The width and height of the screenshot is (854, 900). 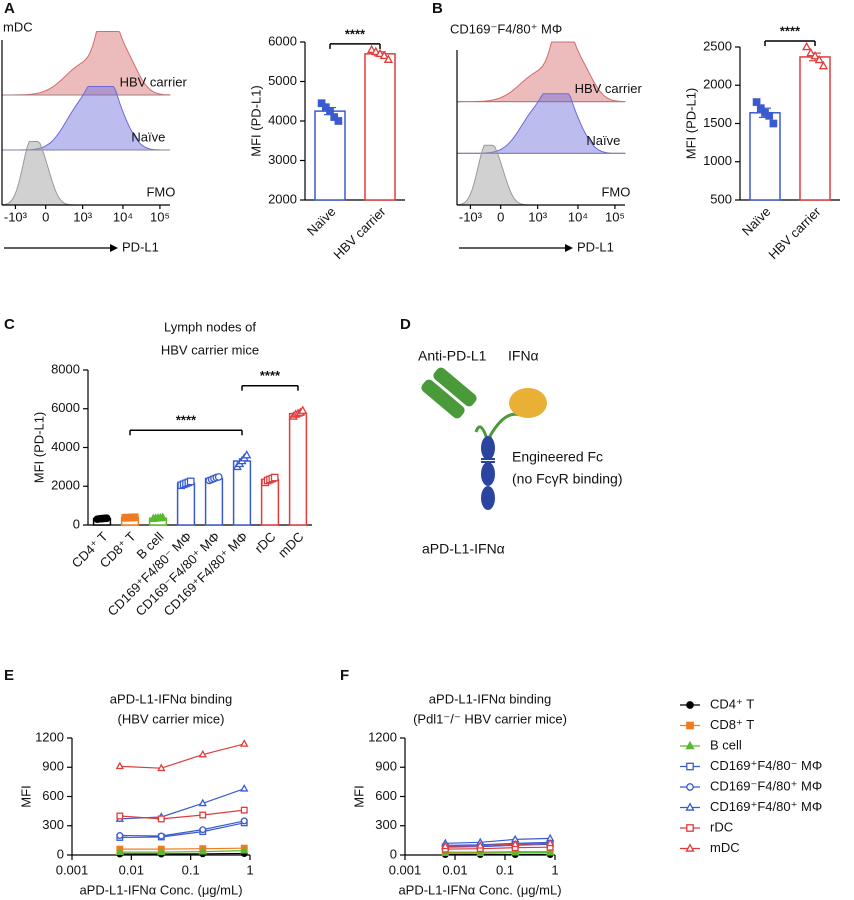 What do you see at coordinates (291, 545) in the screenshot?
I see `x-tick-label: mDC` at bounding box center [291, 545].